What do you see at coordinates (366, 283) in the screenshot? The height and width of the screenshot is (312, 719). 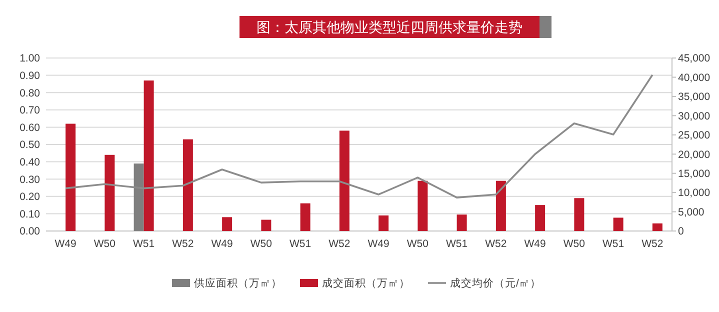 I see `legend-label: 成交面积（万㎡）` at bounding box center [366, 283].